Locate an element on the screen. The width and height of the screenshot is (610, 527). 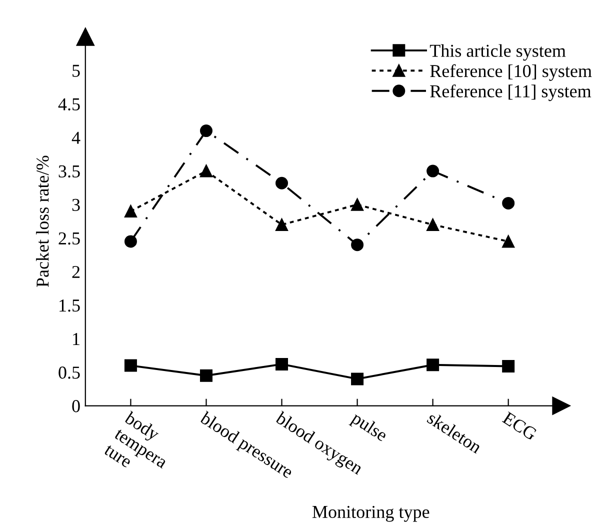
legend-label: Reference [11] system is located at coordinates (511, 93).